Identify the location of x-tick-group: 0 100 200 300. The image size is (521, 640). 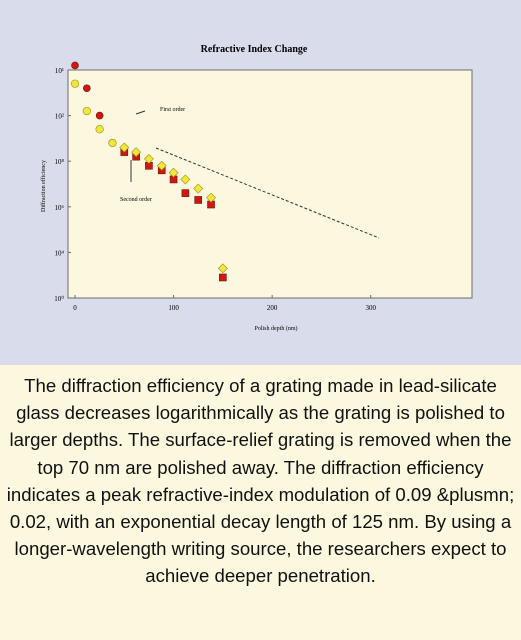
(224, 303).